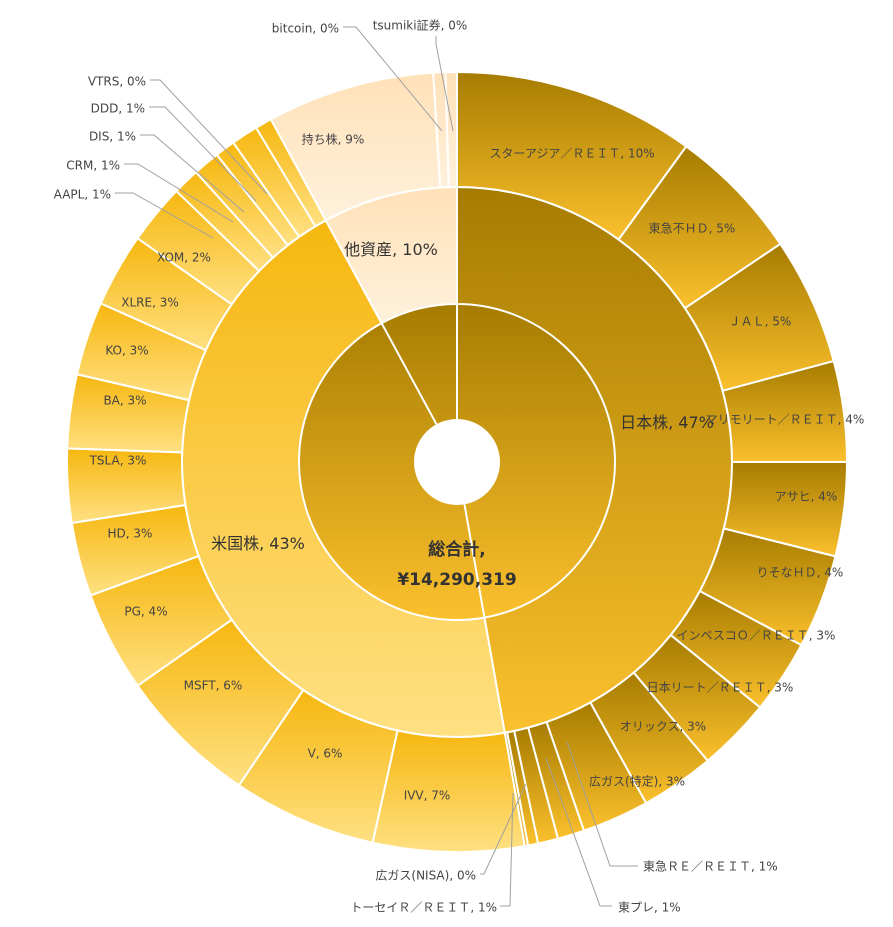  What do you see at coordinates (213, 686) in the screenshot?
I see `item-label-us-msft: MSFT, 6%` at bounding box center [213, 686].